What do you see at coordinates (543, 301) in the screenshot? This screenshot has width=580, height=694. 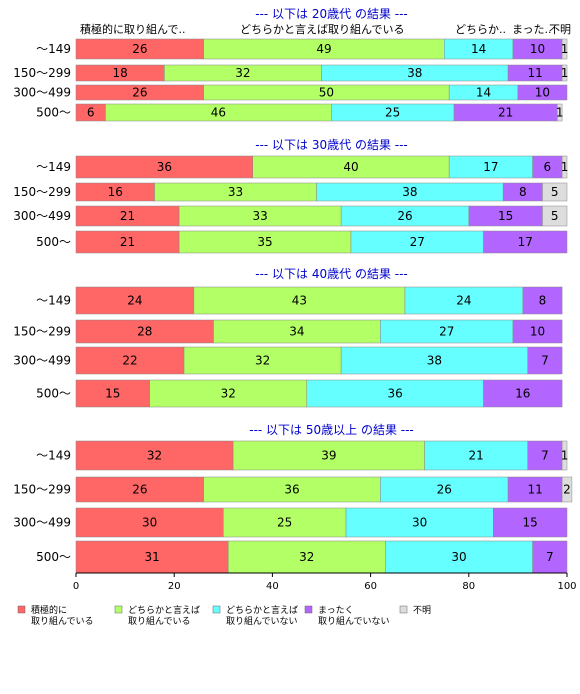 I see `bar-value-label: 8` at bounding box center [543, 301].